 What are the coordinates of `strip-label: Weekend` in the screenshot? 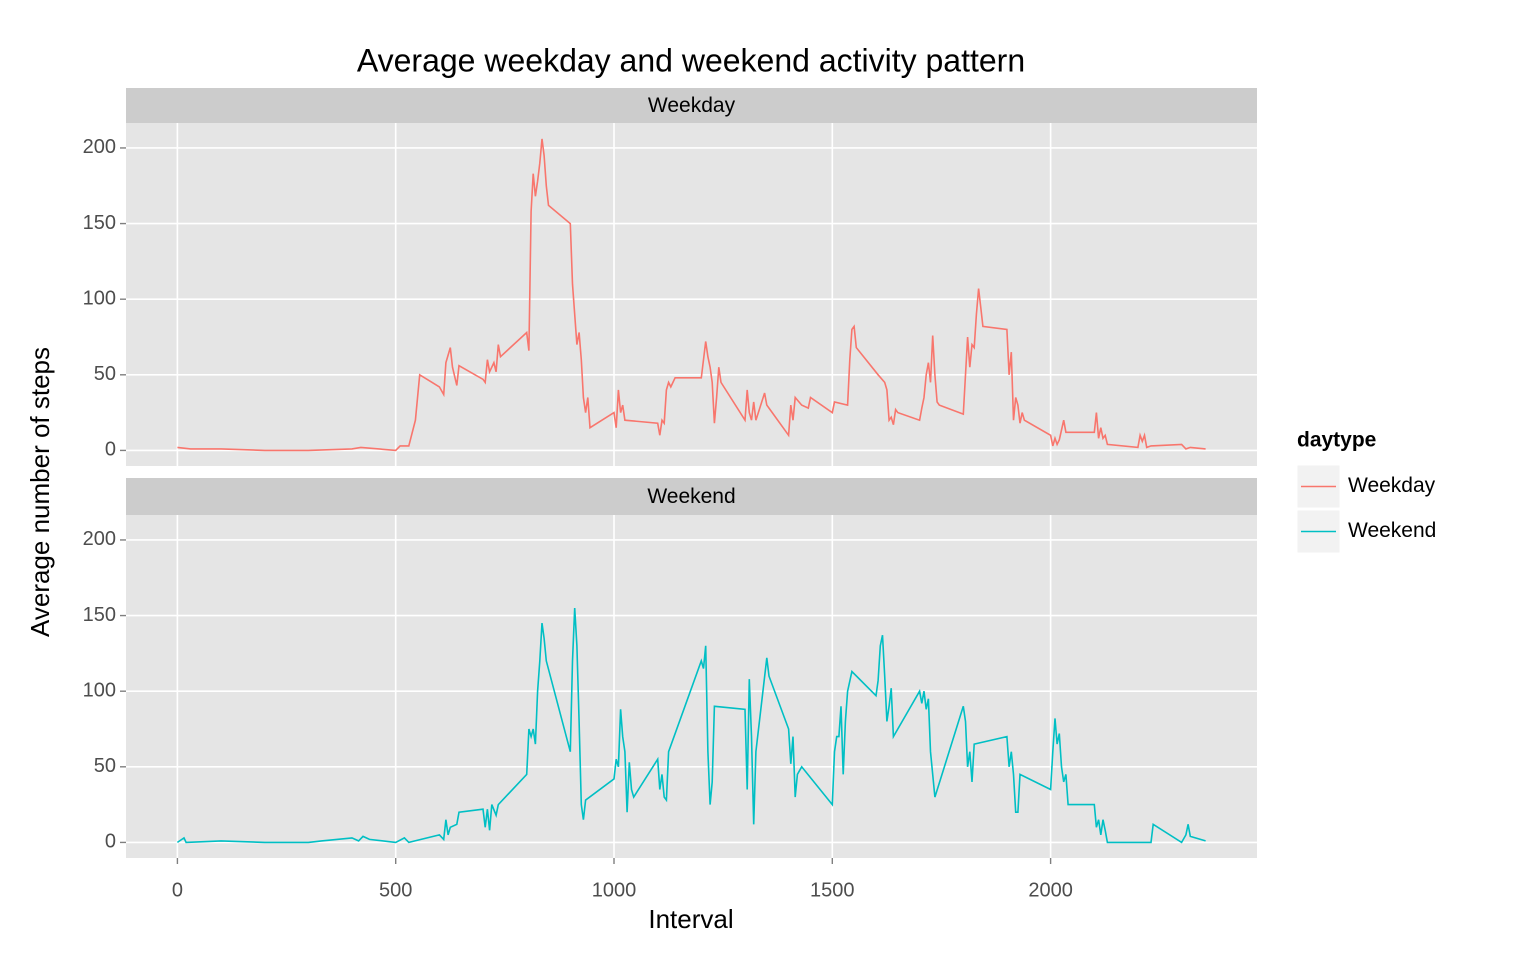 It's located at (691, 496).